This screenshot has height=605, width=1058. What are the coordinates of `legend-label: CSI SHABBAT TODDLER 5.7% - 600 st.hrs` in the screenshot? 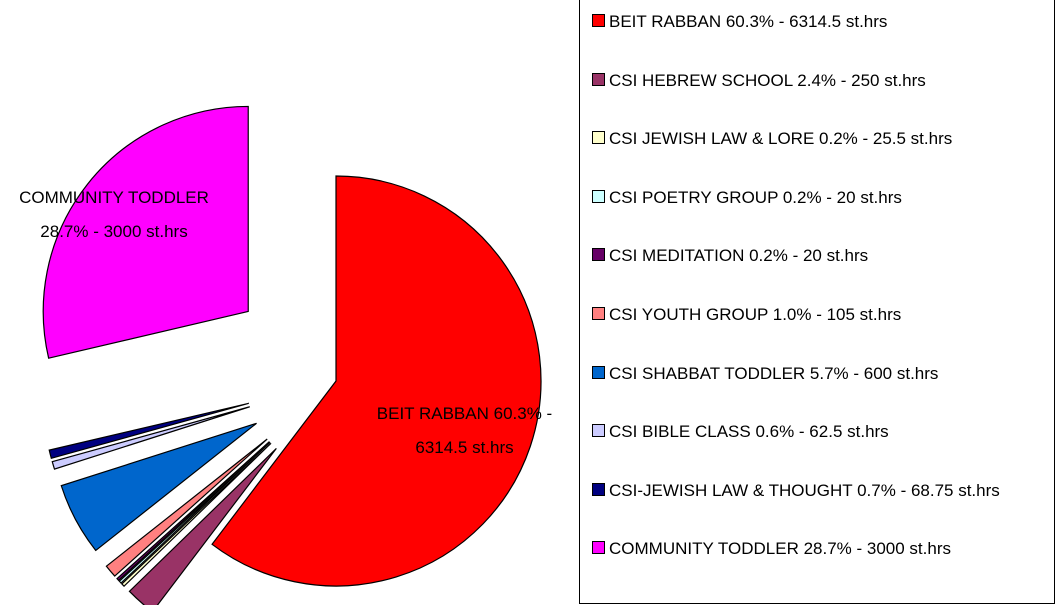 It's located at (774, 373).